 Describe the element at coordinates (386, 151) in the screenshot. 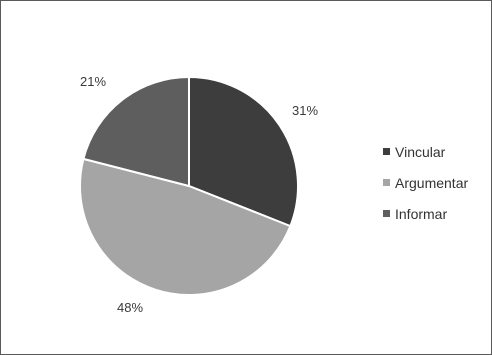

I see `legend-swatch-vincular` at that location.